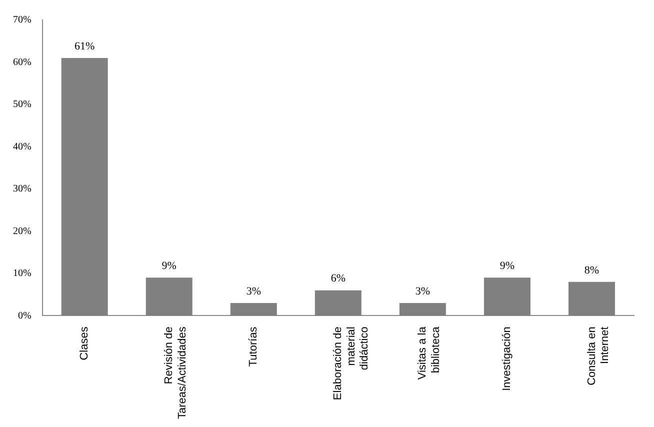 Image resolution: width=654 pixels, height=427 pixels. What do you see at coordinates (175, 373) in the screenshot?
I see `x-tick-label: Revisión de Tareas/Actividades` at bounding box center [175, 373].